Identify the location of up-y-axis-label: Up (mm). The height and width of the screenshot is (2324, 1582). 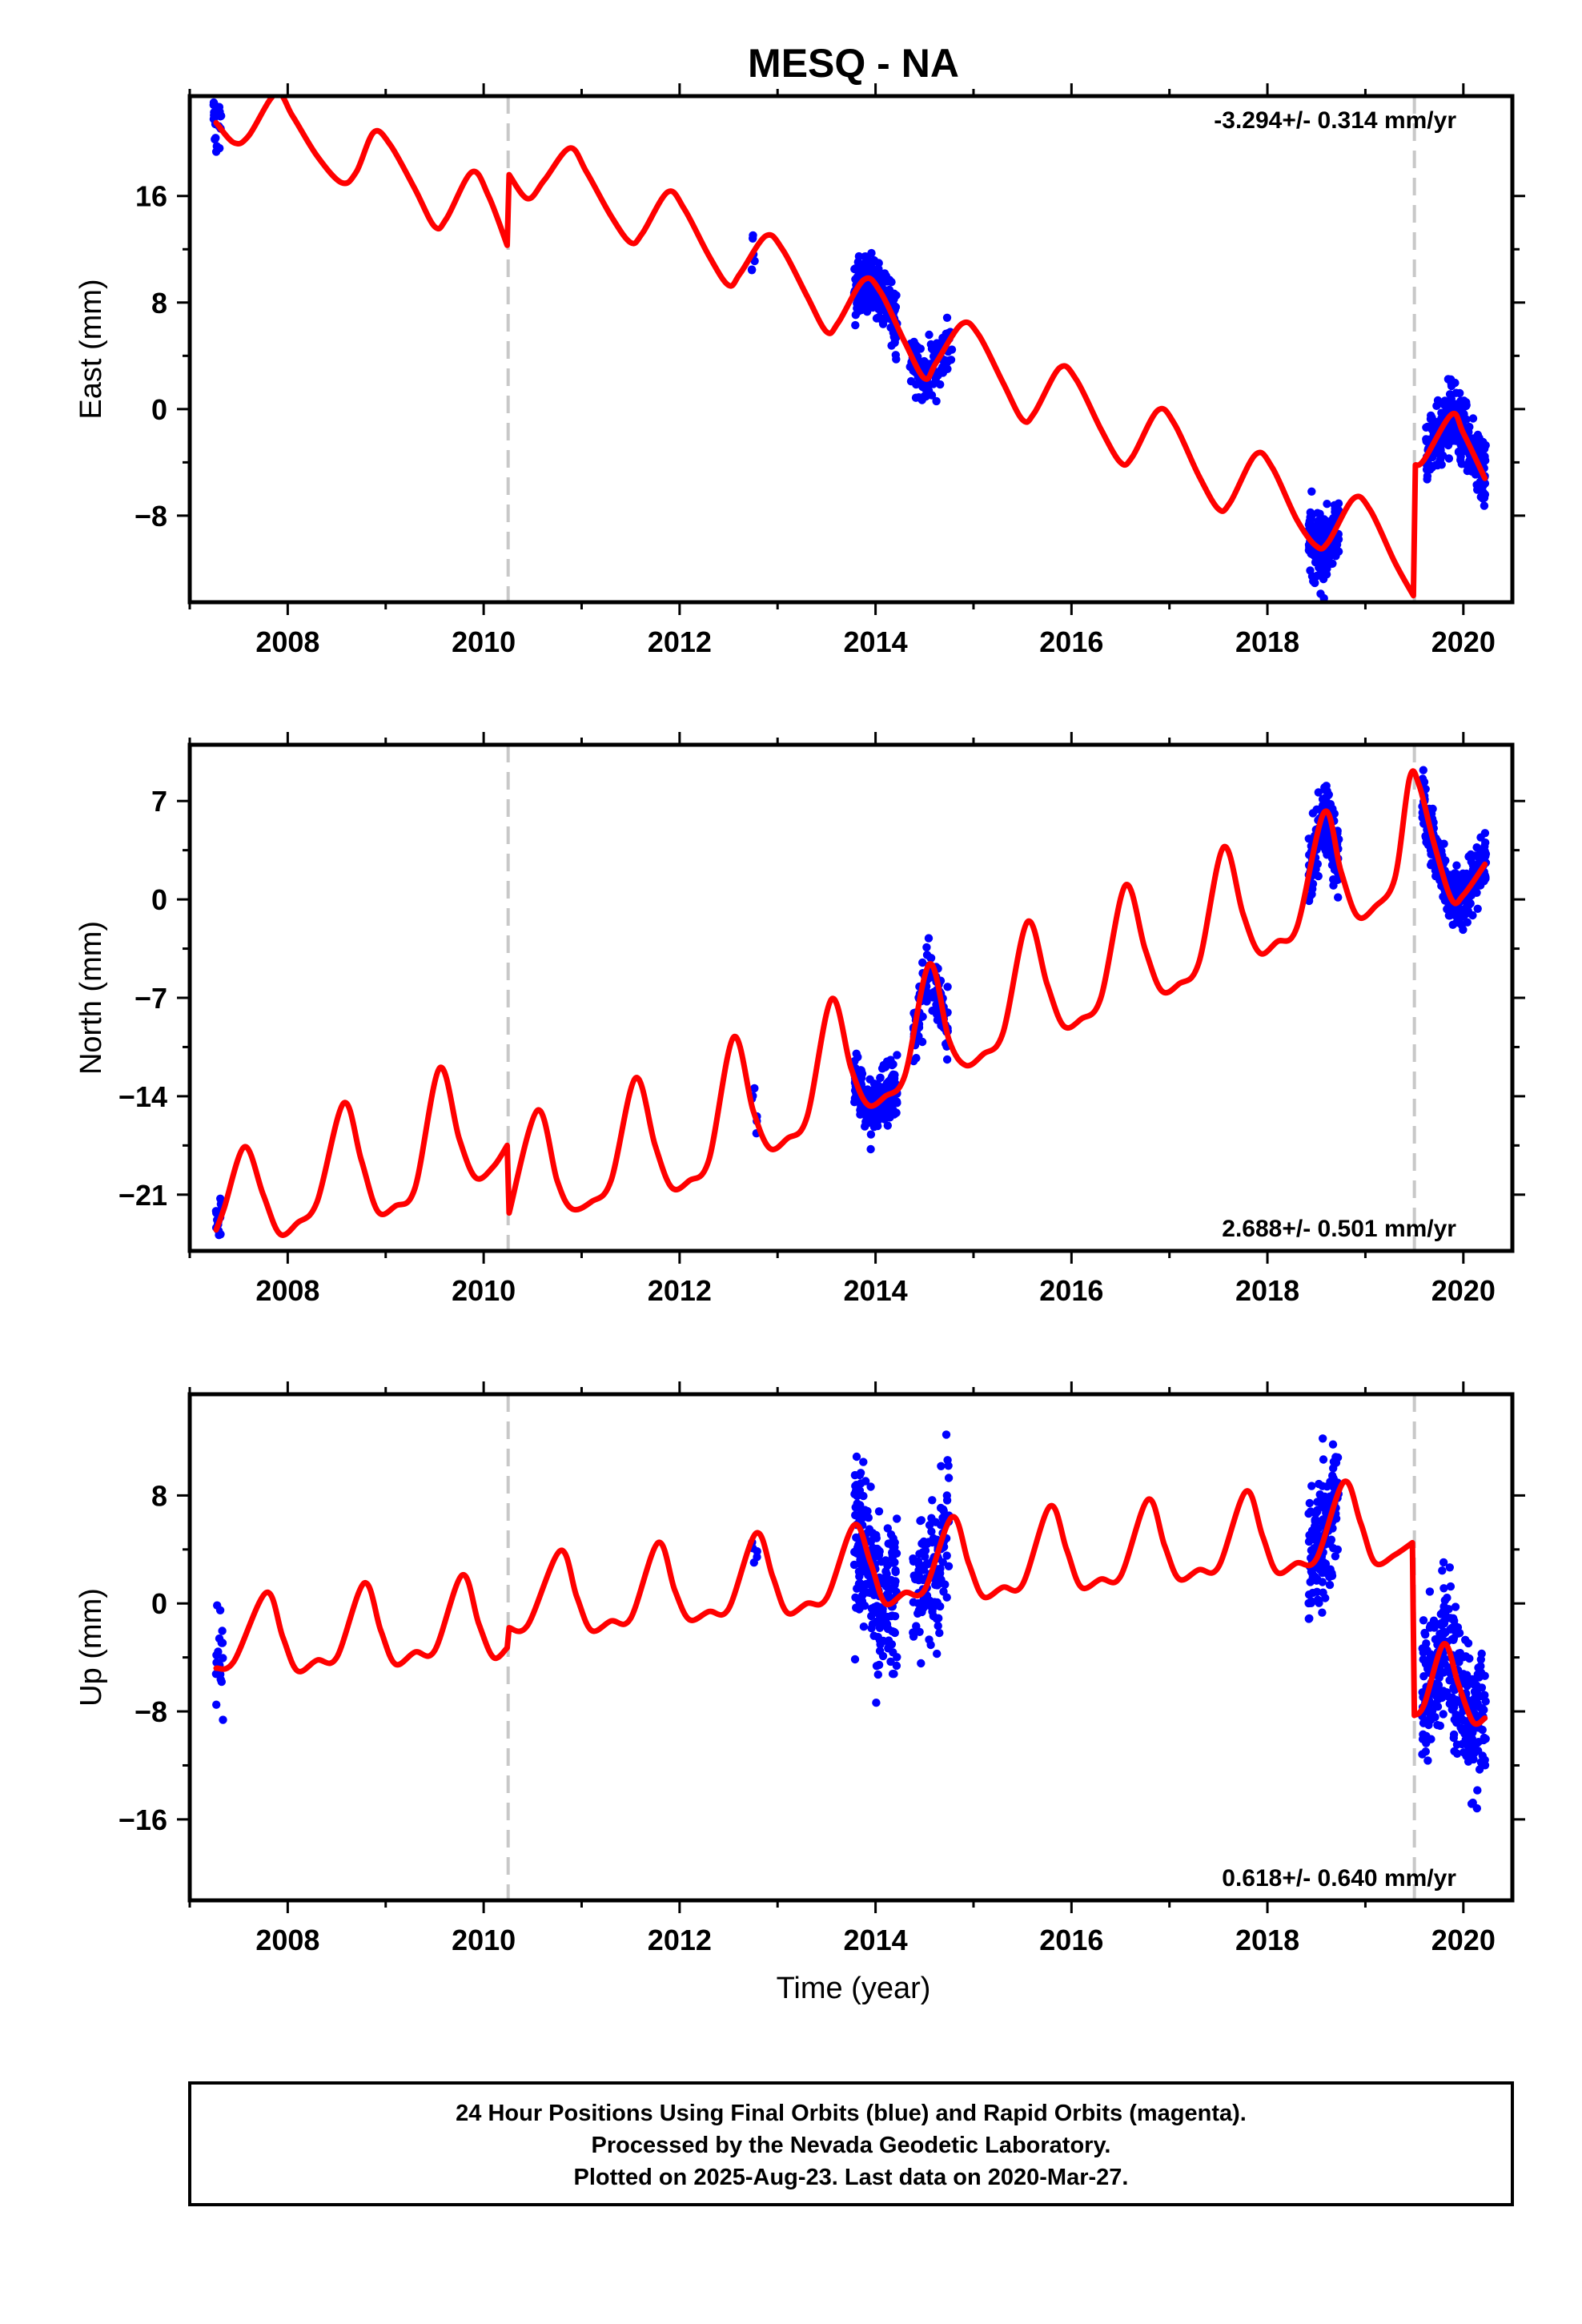
(91, 1647).